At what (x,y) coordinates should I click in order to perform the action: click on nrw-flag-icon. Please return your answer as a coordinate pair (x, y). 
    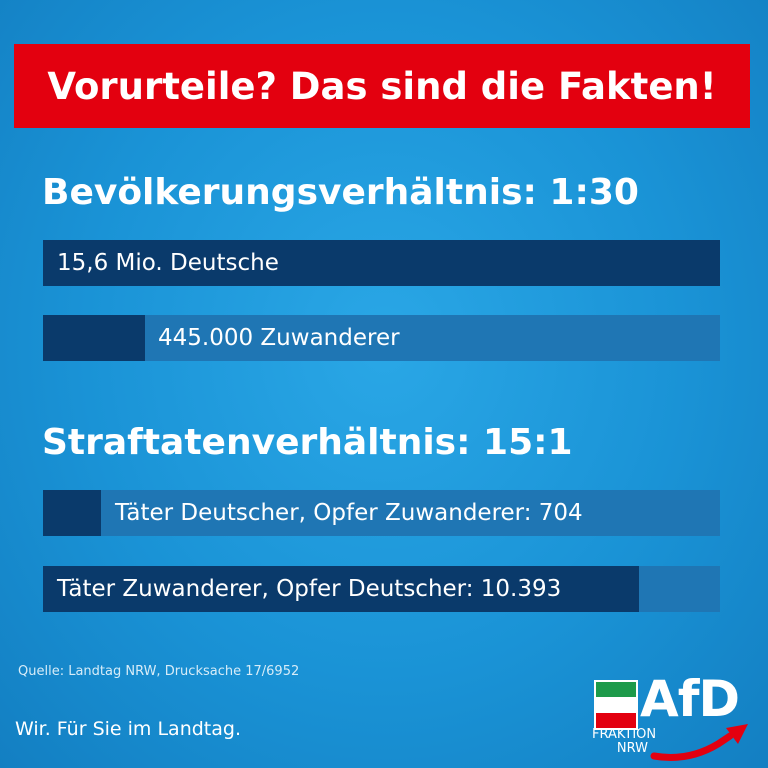
    Looking at the image, I should click on (616, 705).